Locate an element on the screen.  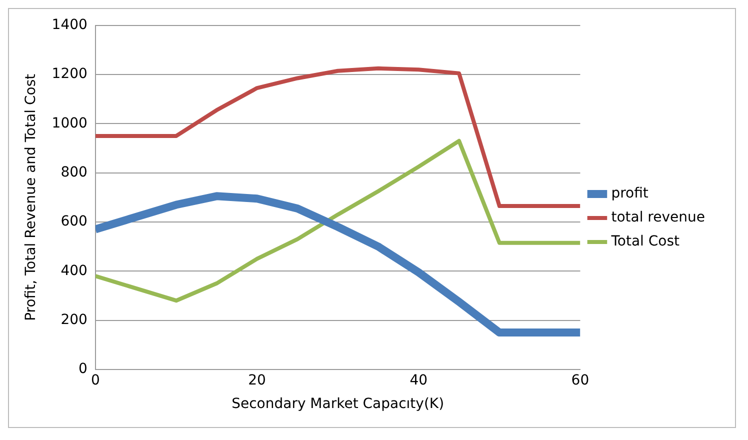
y-tick-label: 1200 is located at coordinates (70, 74).